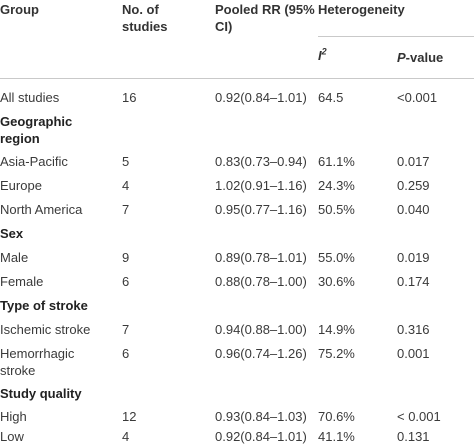 The height and width of the screenshot is (445, 474). I want to click on row-asia-group: Asia-Pacific, so click(34, 161).